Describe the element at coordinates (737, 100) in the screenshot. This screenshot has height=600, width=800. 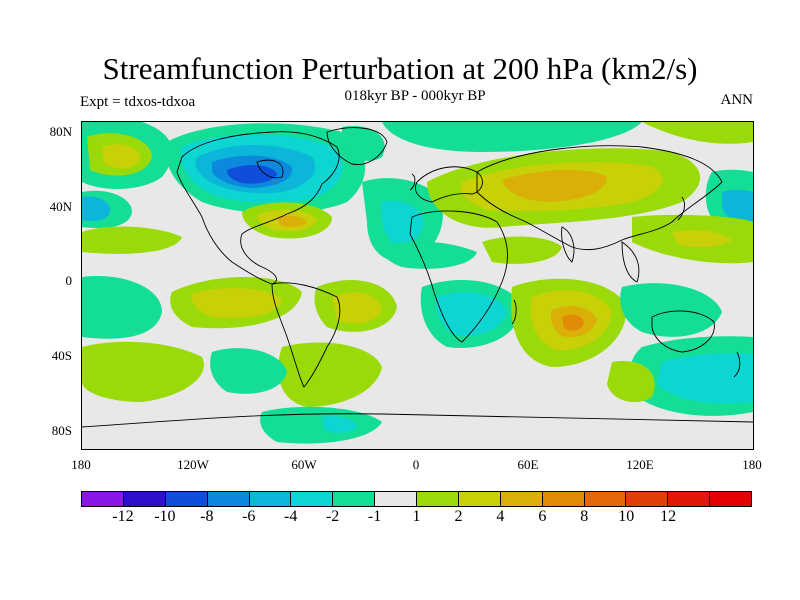
I see `season-label: ANN` at that location.